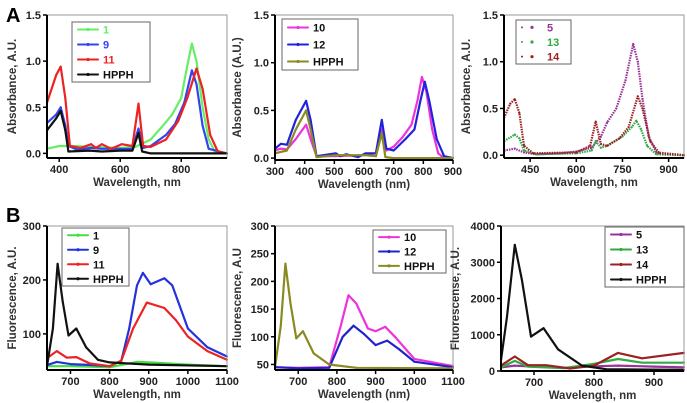  What do you see at coordinates (410, 253) in the screenshot?
I see `legend-label-12: 12` at bounding box center [410, 253].